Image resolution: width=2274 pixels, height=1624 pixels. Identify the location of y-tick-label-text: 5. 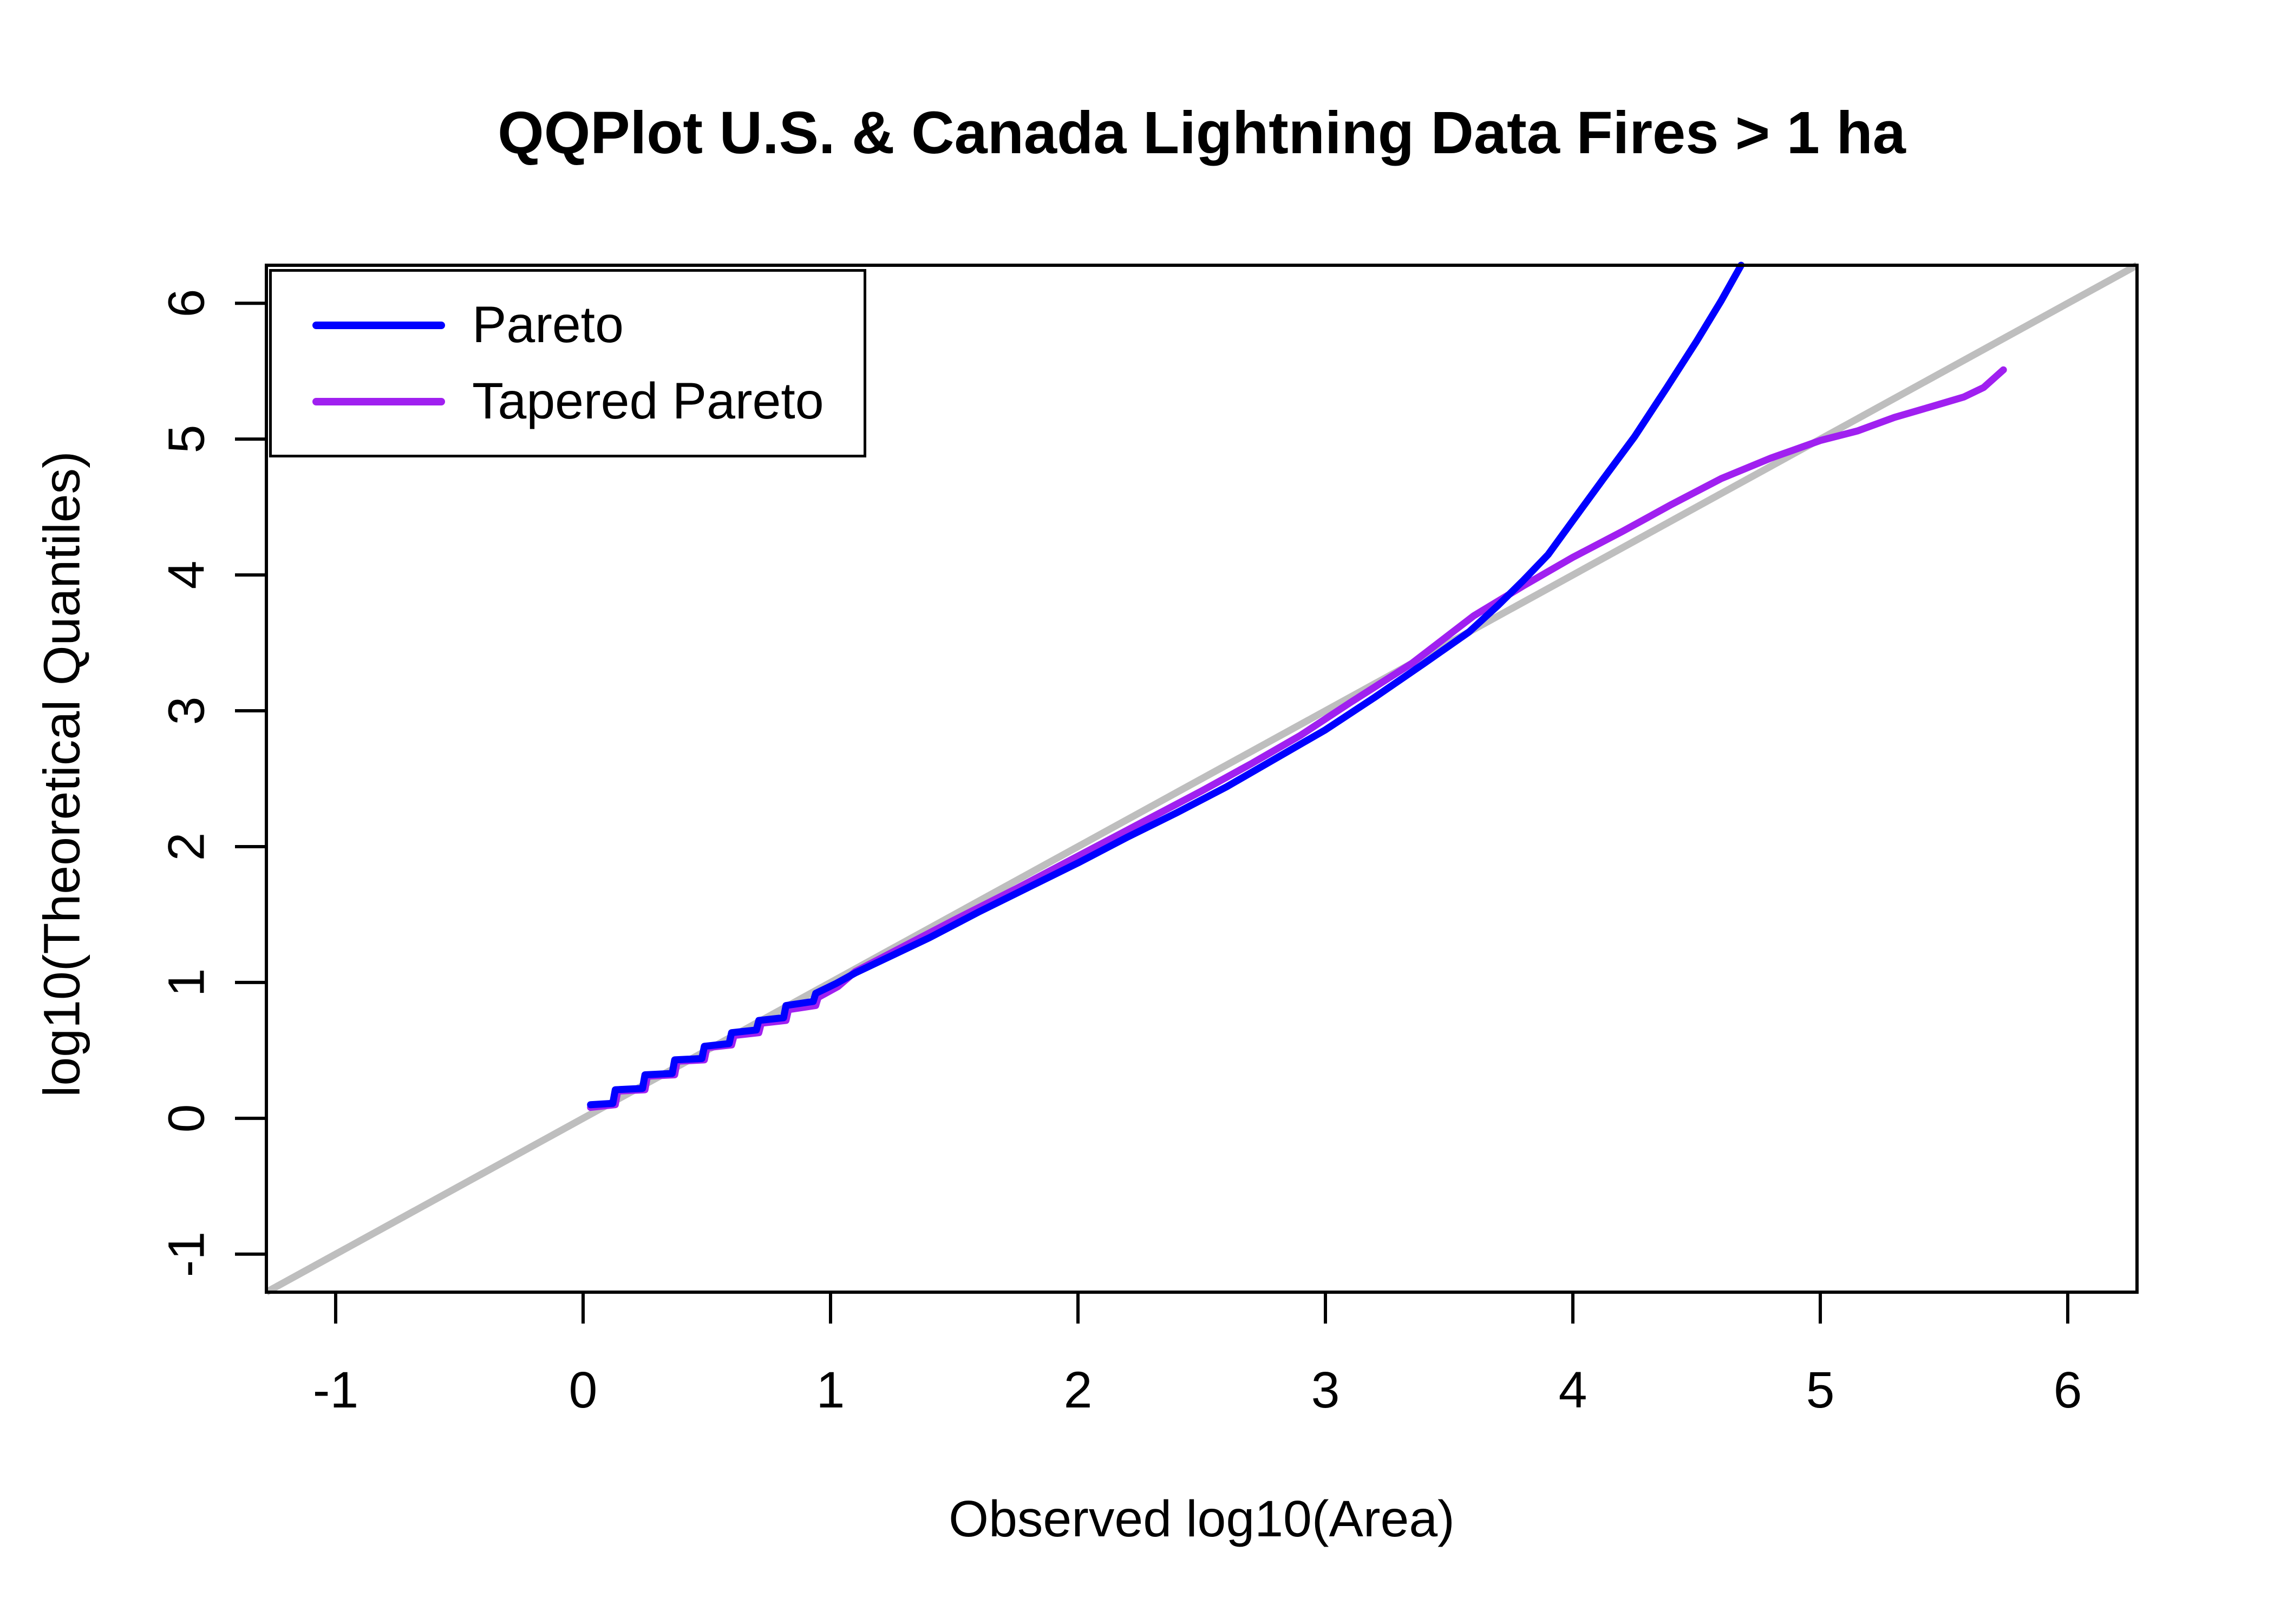
(187, 439).